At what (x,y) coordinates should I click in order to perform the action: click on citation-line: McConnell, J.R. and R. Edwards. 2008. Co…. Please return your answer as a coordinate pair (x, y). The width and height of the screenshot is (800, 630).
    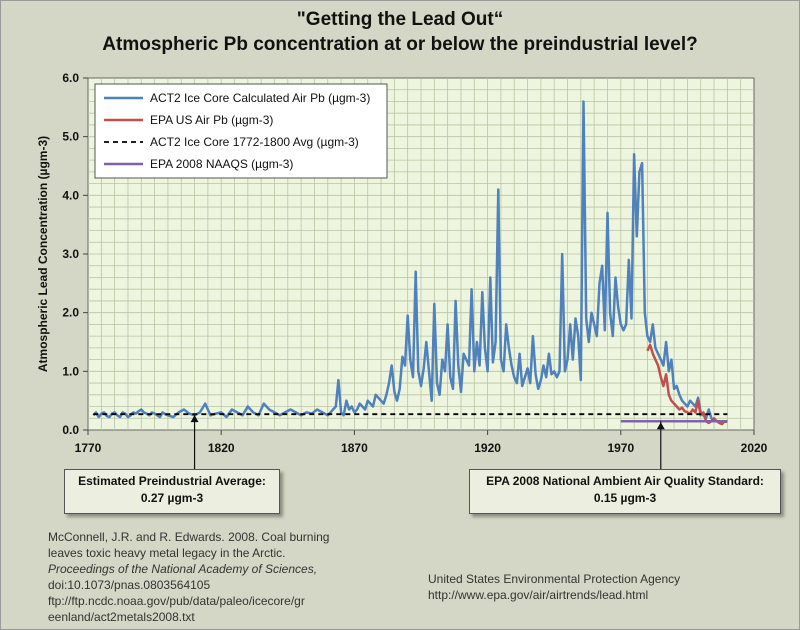
    Looking at the image, I should click on (189, 537).